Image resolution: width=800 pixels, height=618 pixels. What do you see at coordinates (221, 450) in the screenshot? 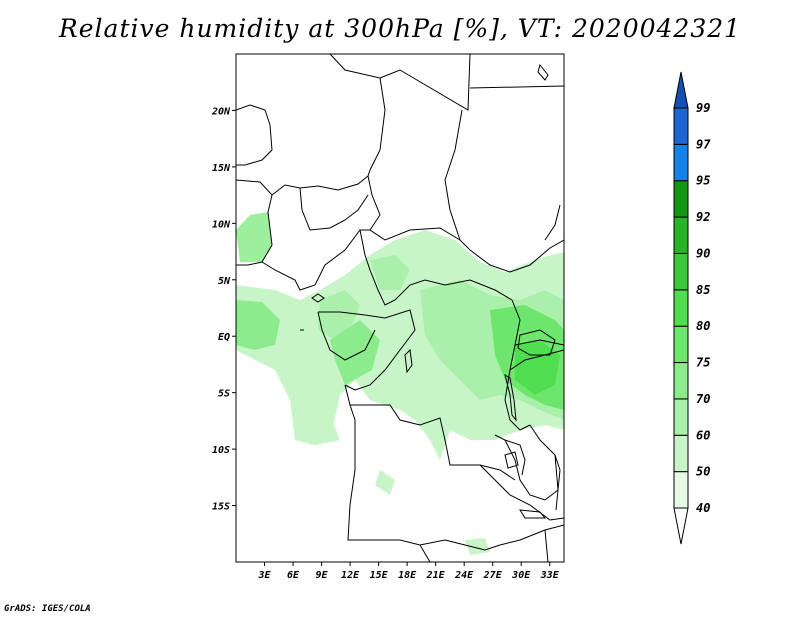
I see `y-tick-label: 10S` at bounding box center [221, 450].